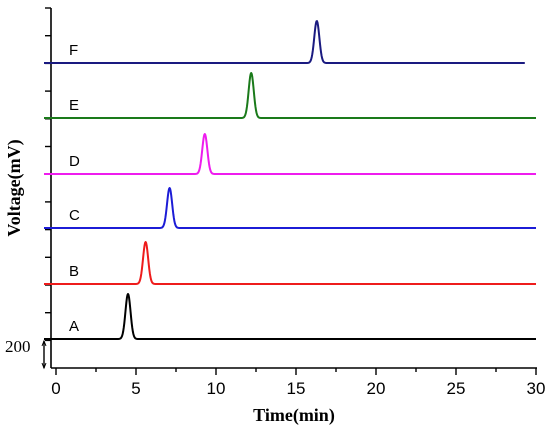  Describe the element at coordinates (290, 154) in the screenshot. I see `trace-D` at that location.